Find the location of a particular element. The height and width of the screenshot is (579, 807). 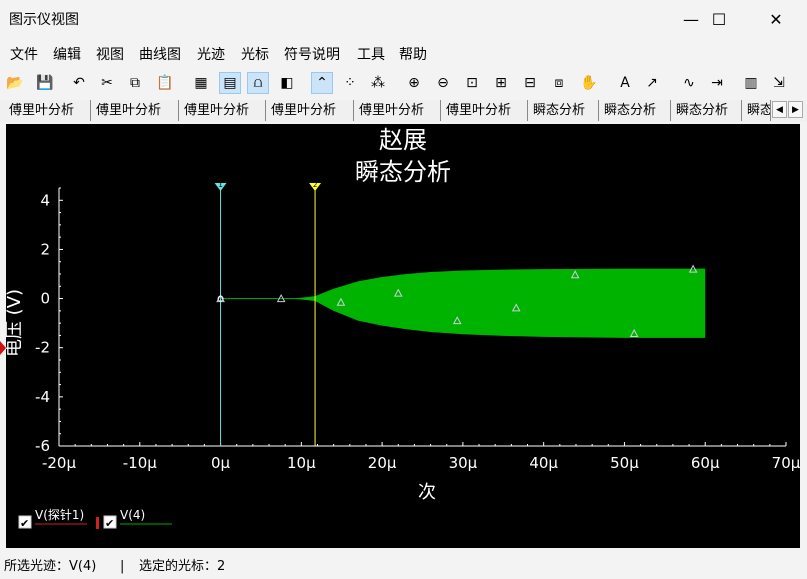

x-tick-label: 20μ is located at coordinates (382, 463).